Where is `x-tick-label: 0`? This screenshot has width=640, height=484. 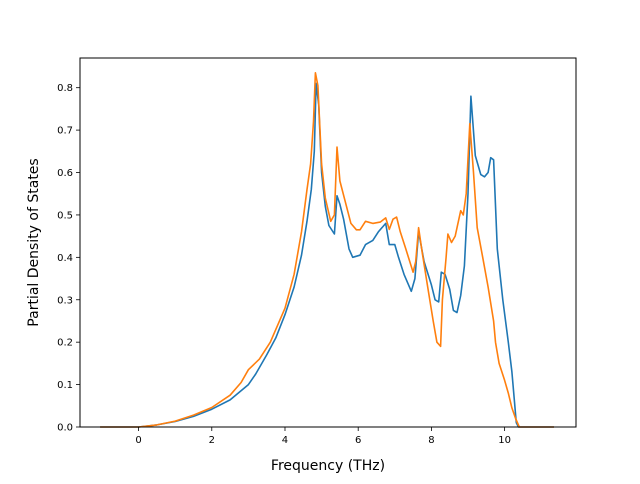
x-tick-label: 0 is located at coordinates (138, 440).